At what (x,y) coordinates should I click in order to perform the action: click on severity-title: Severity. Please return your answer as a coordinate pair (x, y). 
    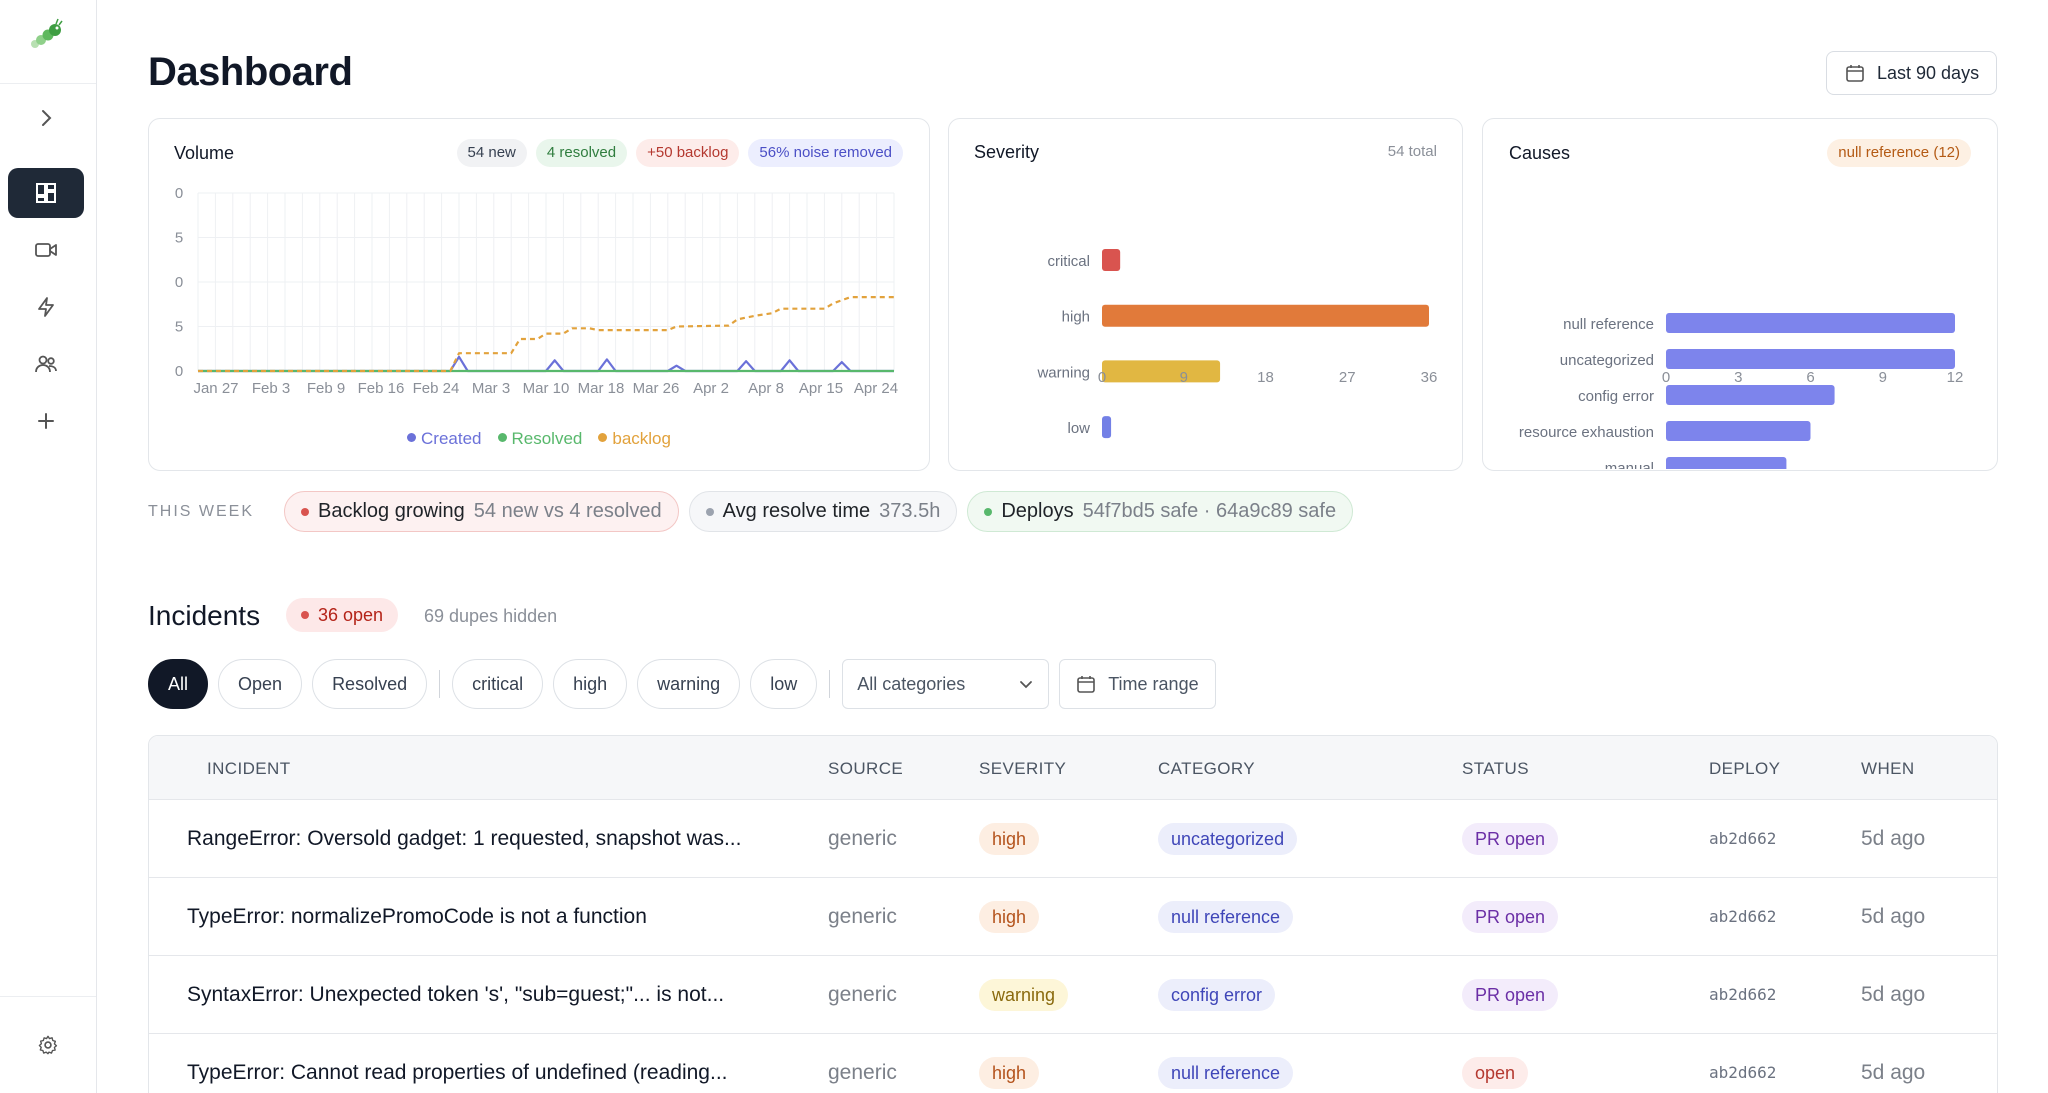
    Looking at the image, I should click on (1007, 152).